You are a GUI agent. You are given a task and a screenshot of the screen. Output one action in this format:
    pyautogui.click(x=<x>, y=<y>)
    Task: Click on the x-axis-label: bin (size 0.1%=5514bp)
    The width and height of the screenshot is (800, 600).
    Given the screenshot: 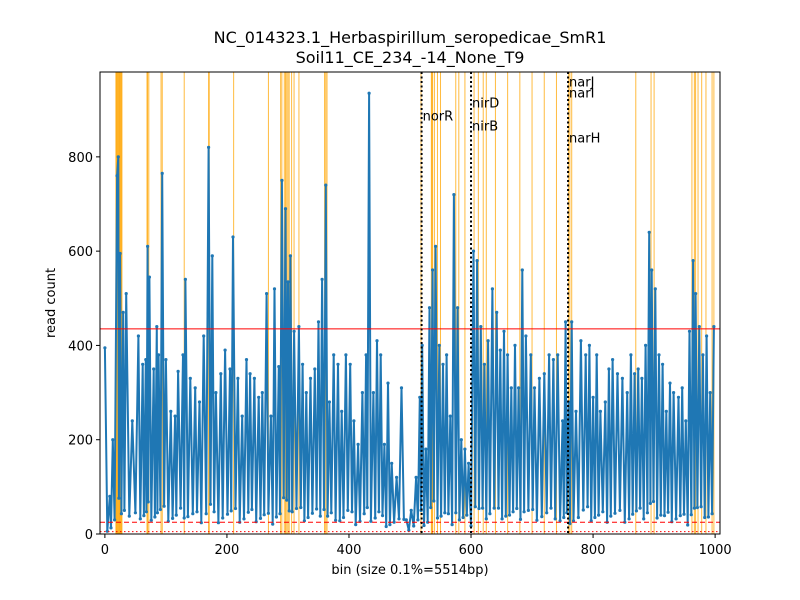 What is the action you would take?
    pyautogui.click(x=409, y=570)
    